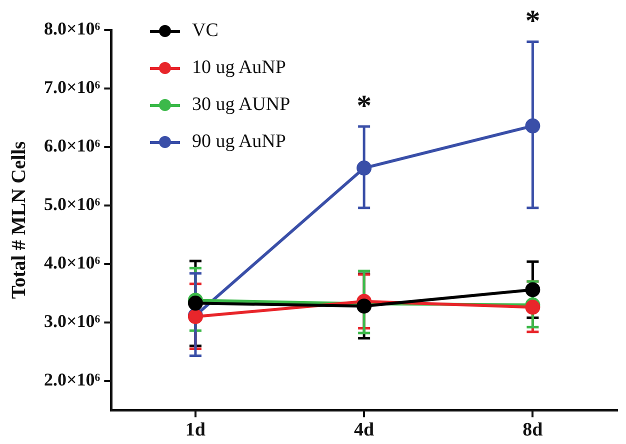 The image size is (626, 444). I want to click on y-tick-label: 5.0×10⁶, so click(72, 204).